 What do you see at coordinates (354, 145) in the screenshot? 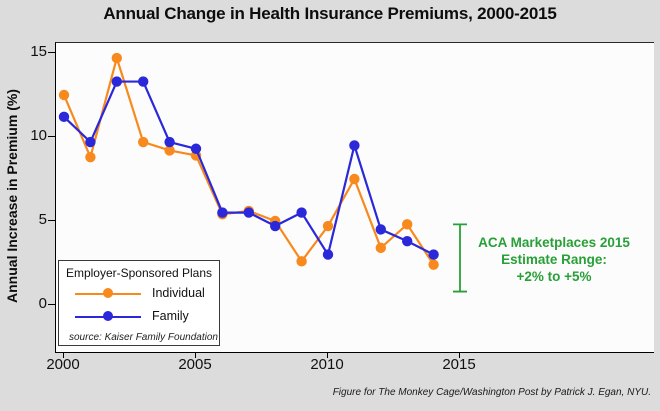
I see `family-point-2011` at bounding box center [354, 145].